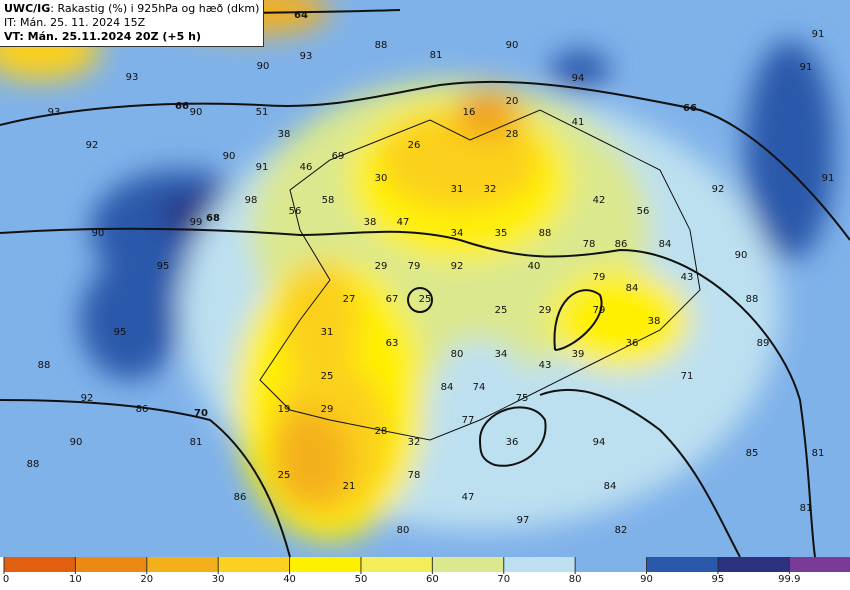 The width and height of the screenshot is (850, 590). Describe the element at coordinates (146, 579) in the screenshot. I see `colorbar-tick-label: 20` at that location.